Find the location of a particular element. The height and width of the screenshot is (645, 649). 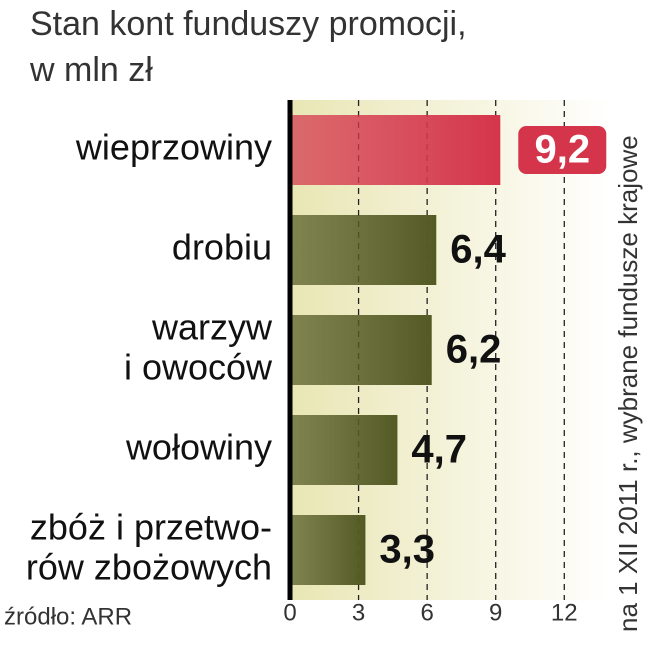

category-label: wołowiny is located at coordinates (198, 447).